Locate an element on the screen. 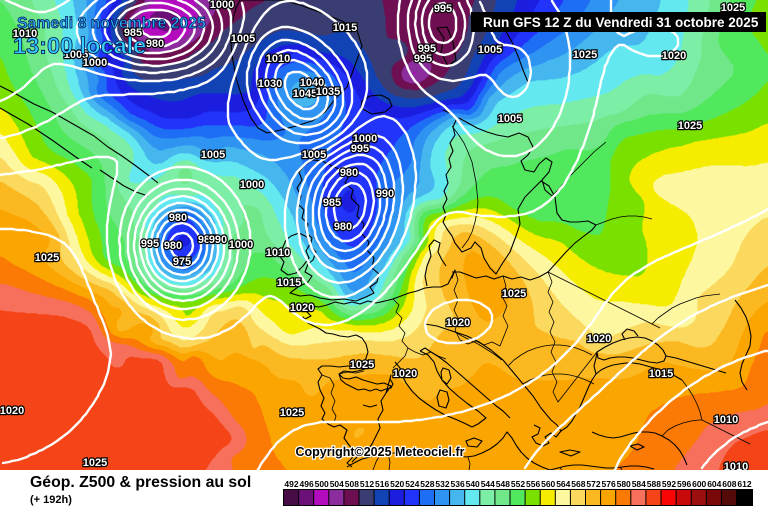  svg-text: 560 is located at coordinates (548, 484).